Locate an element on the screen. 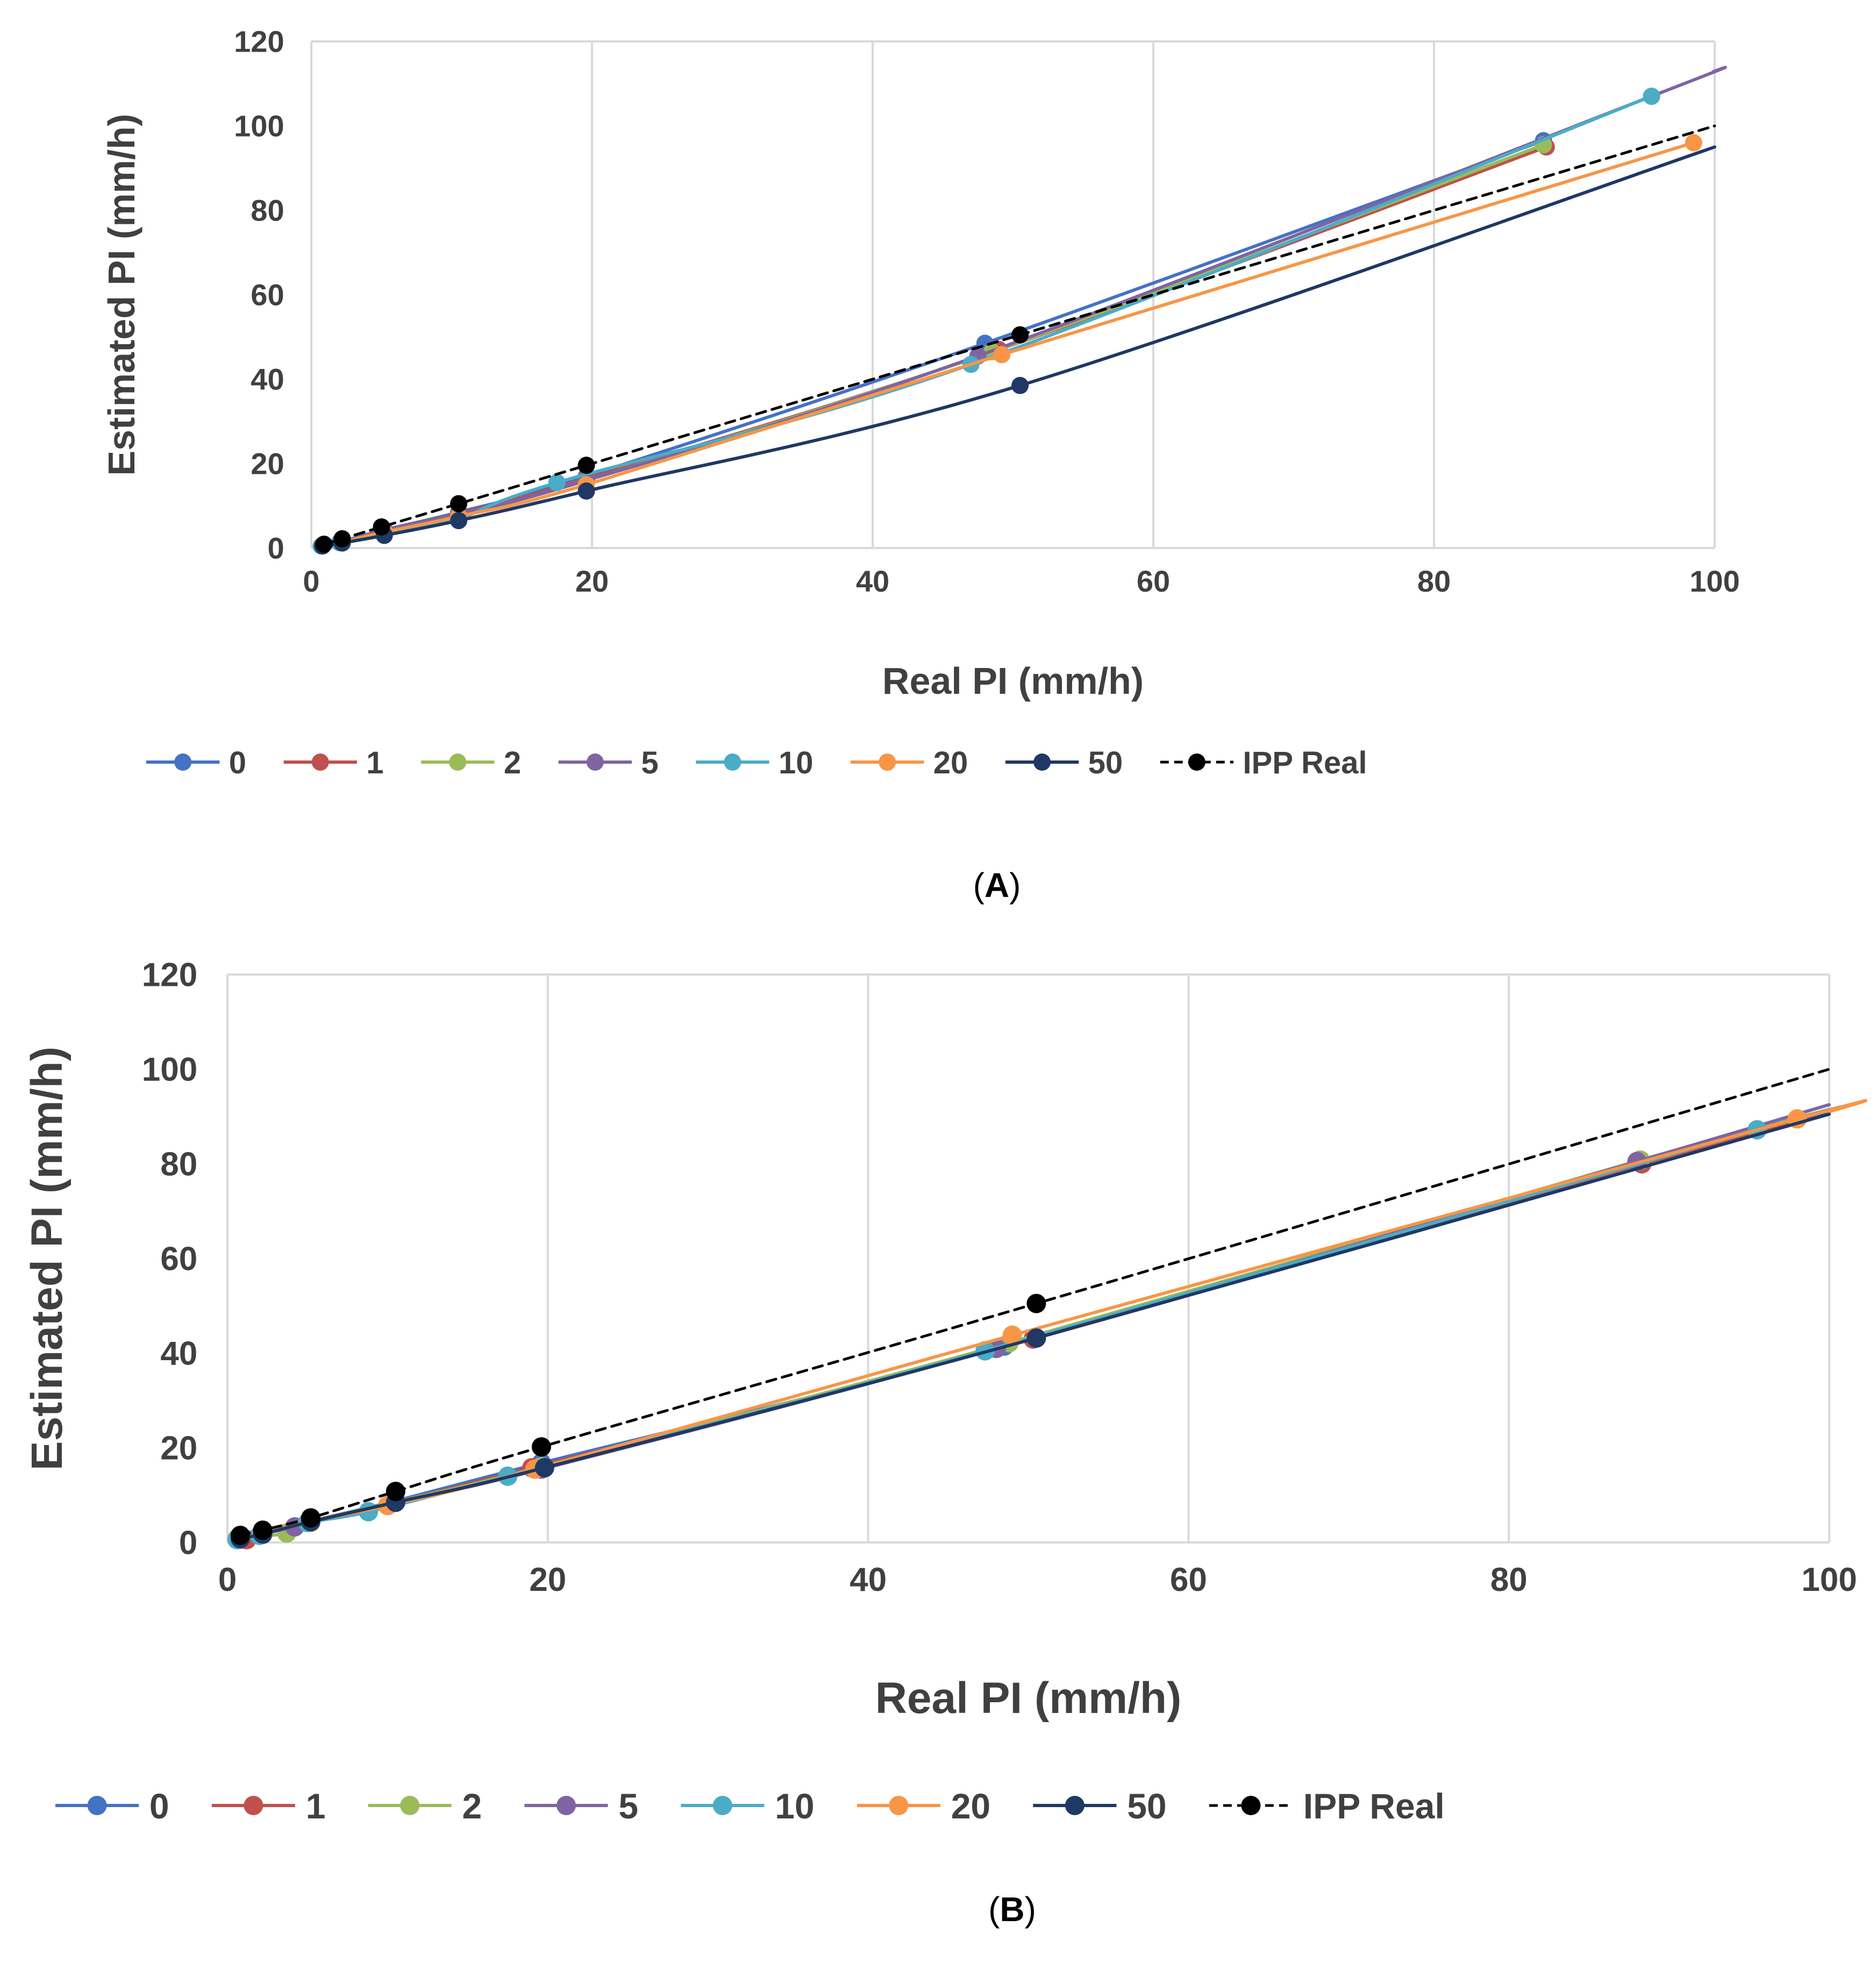 This screenshot has width=1876, height=1962. panel-label: (B) is located at coordinates (1012, 1909).